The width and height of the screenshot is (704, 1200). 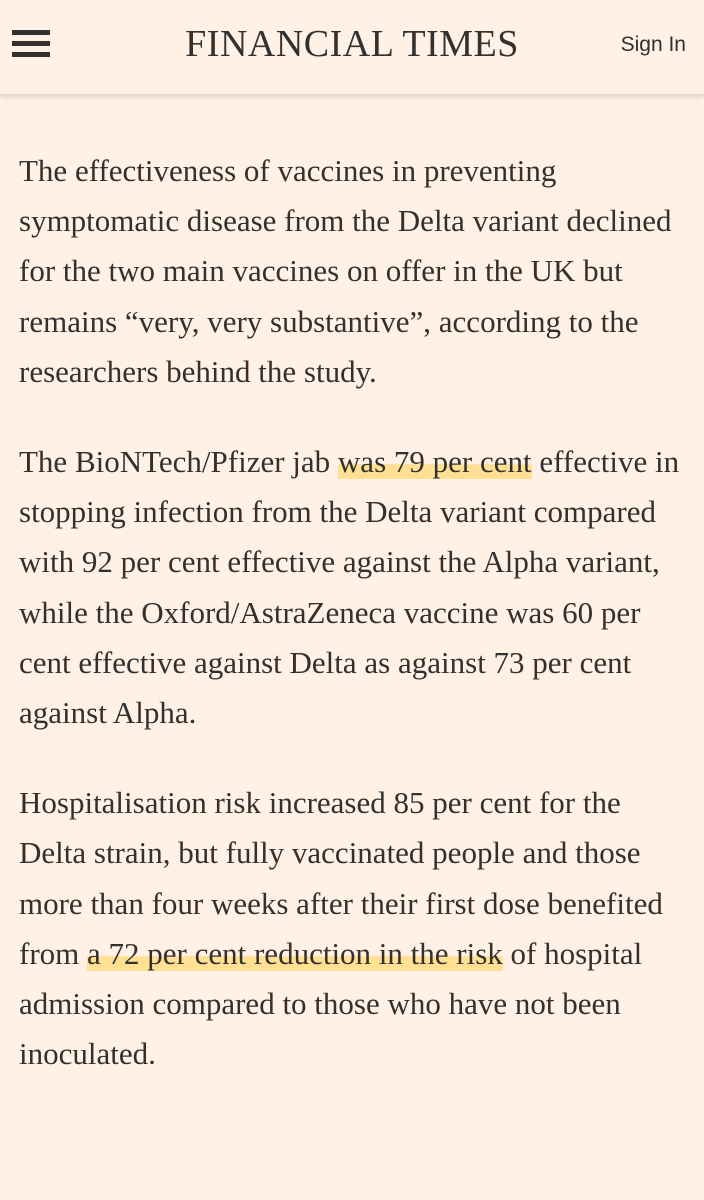 What do you see at coordinates (178, 462) in the screenshot?
I see `paragraph-text: The BioNTech/Pfizer jab` at bounding box center [178, 462].